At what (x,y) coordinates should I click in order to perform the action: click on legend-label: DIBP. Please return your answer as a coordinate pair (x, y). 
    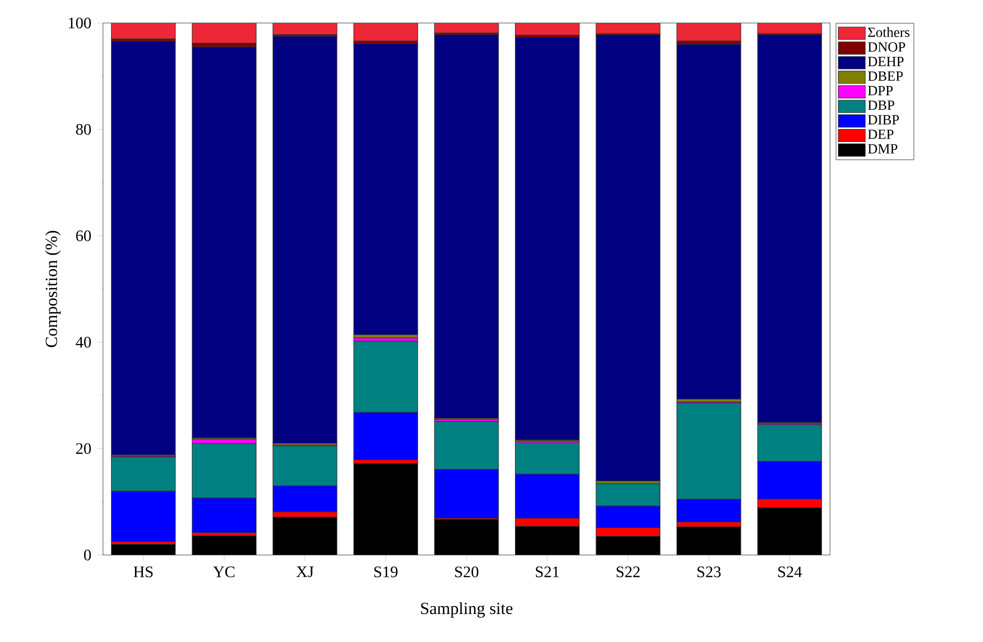
    Looking at the image, I should click on (883, 119).